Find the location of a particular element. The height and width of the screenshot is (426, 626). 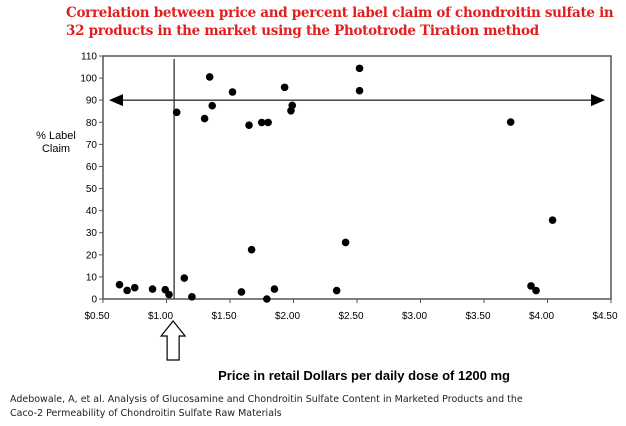

y-tick-label: 30 is located at coordinates (92, 233).